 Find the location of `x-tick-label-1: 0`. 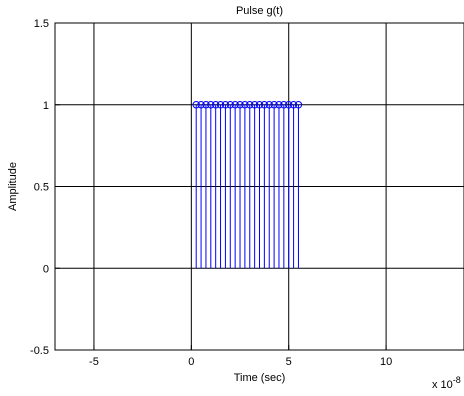

x-tick-label-1: 0 is located at coordinates (191, 362).